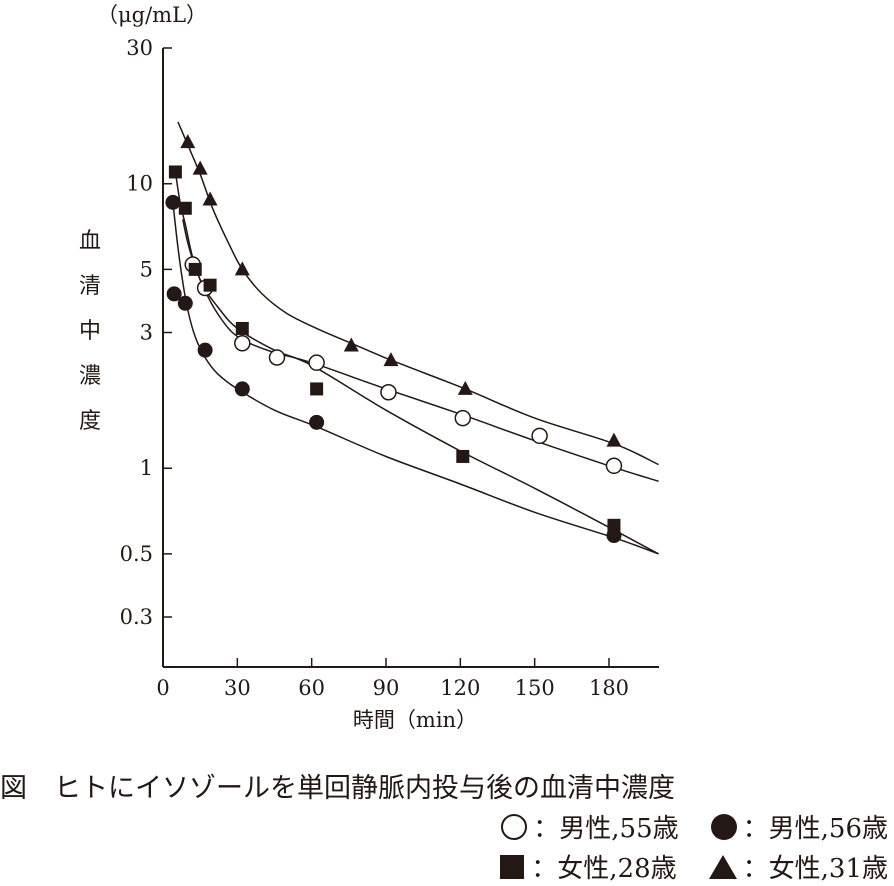  I want to click on x-tick-label: 90, so click(386, 688).